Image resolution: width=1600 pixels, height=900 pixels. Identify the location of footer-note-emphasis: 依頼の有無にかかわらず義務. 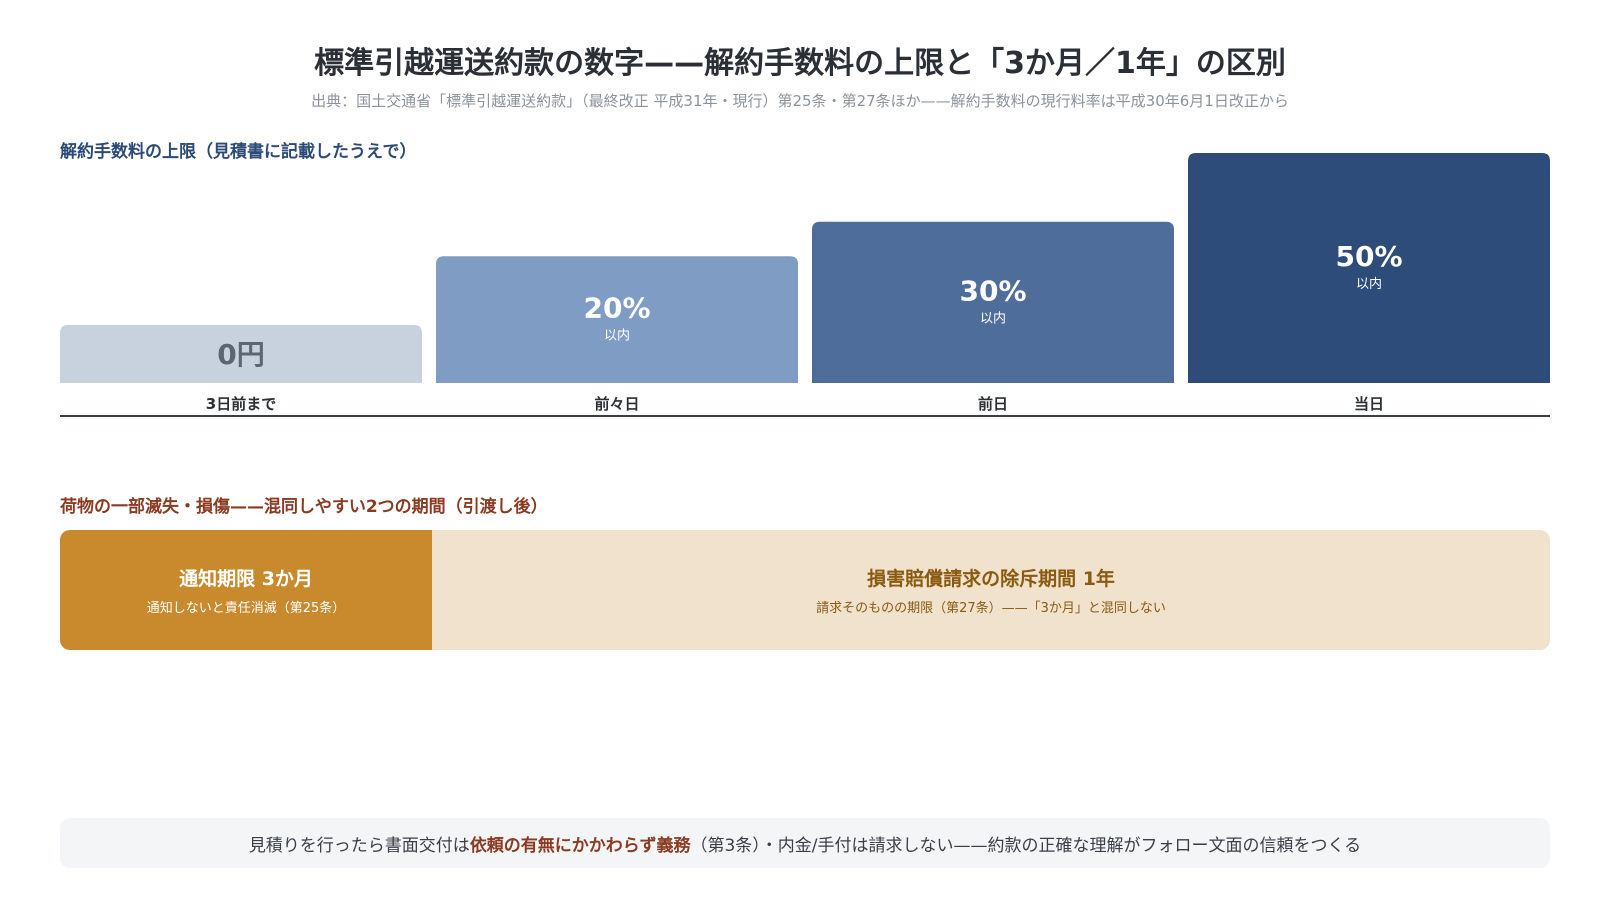
(580, 845).